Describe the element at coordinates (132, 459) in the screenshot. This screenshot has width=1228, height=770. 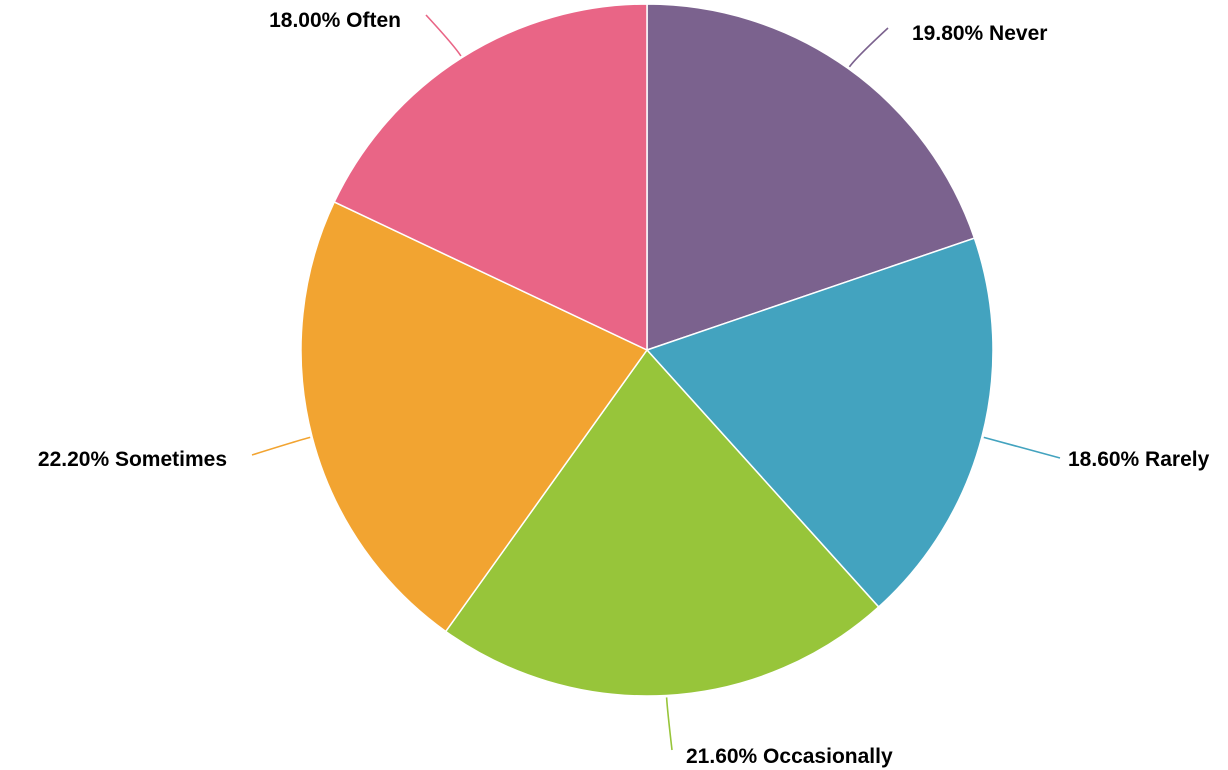
I see `slice-label-sometimes: 22.20% Sometimes` at that location.